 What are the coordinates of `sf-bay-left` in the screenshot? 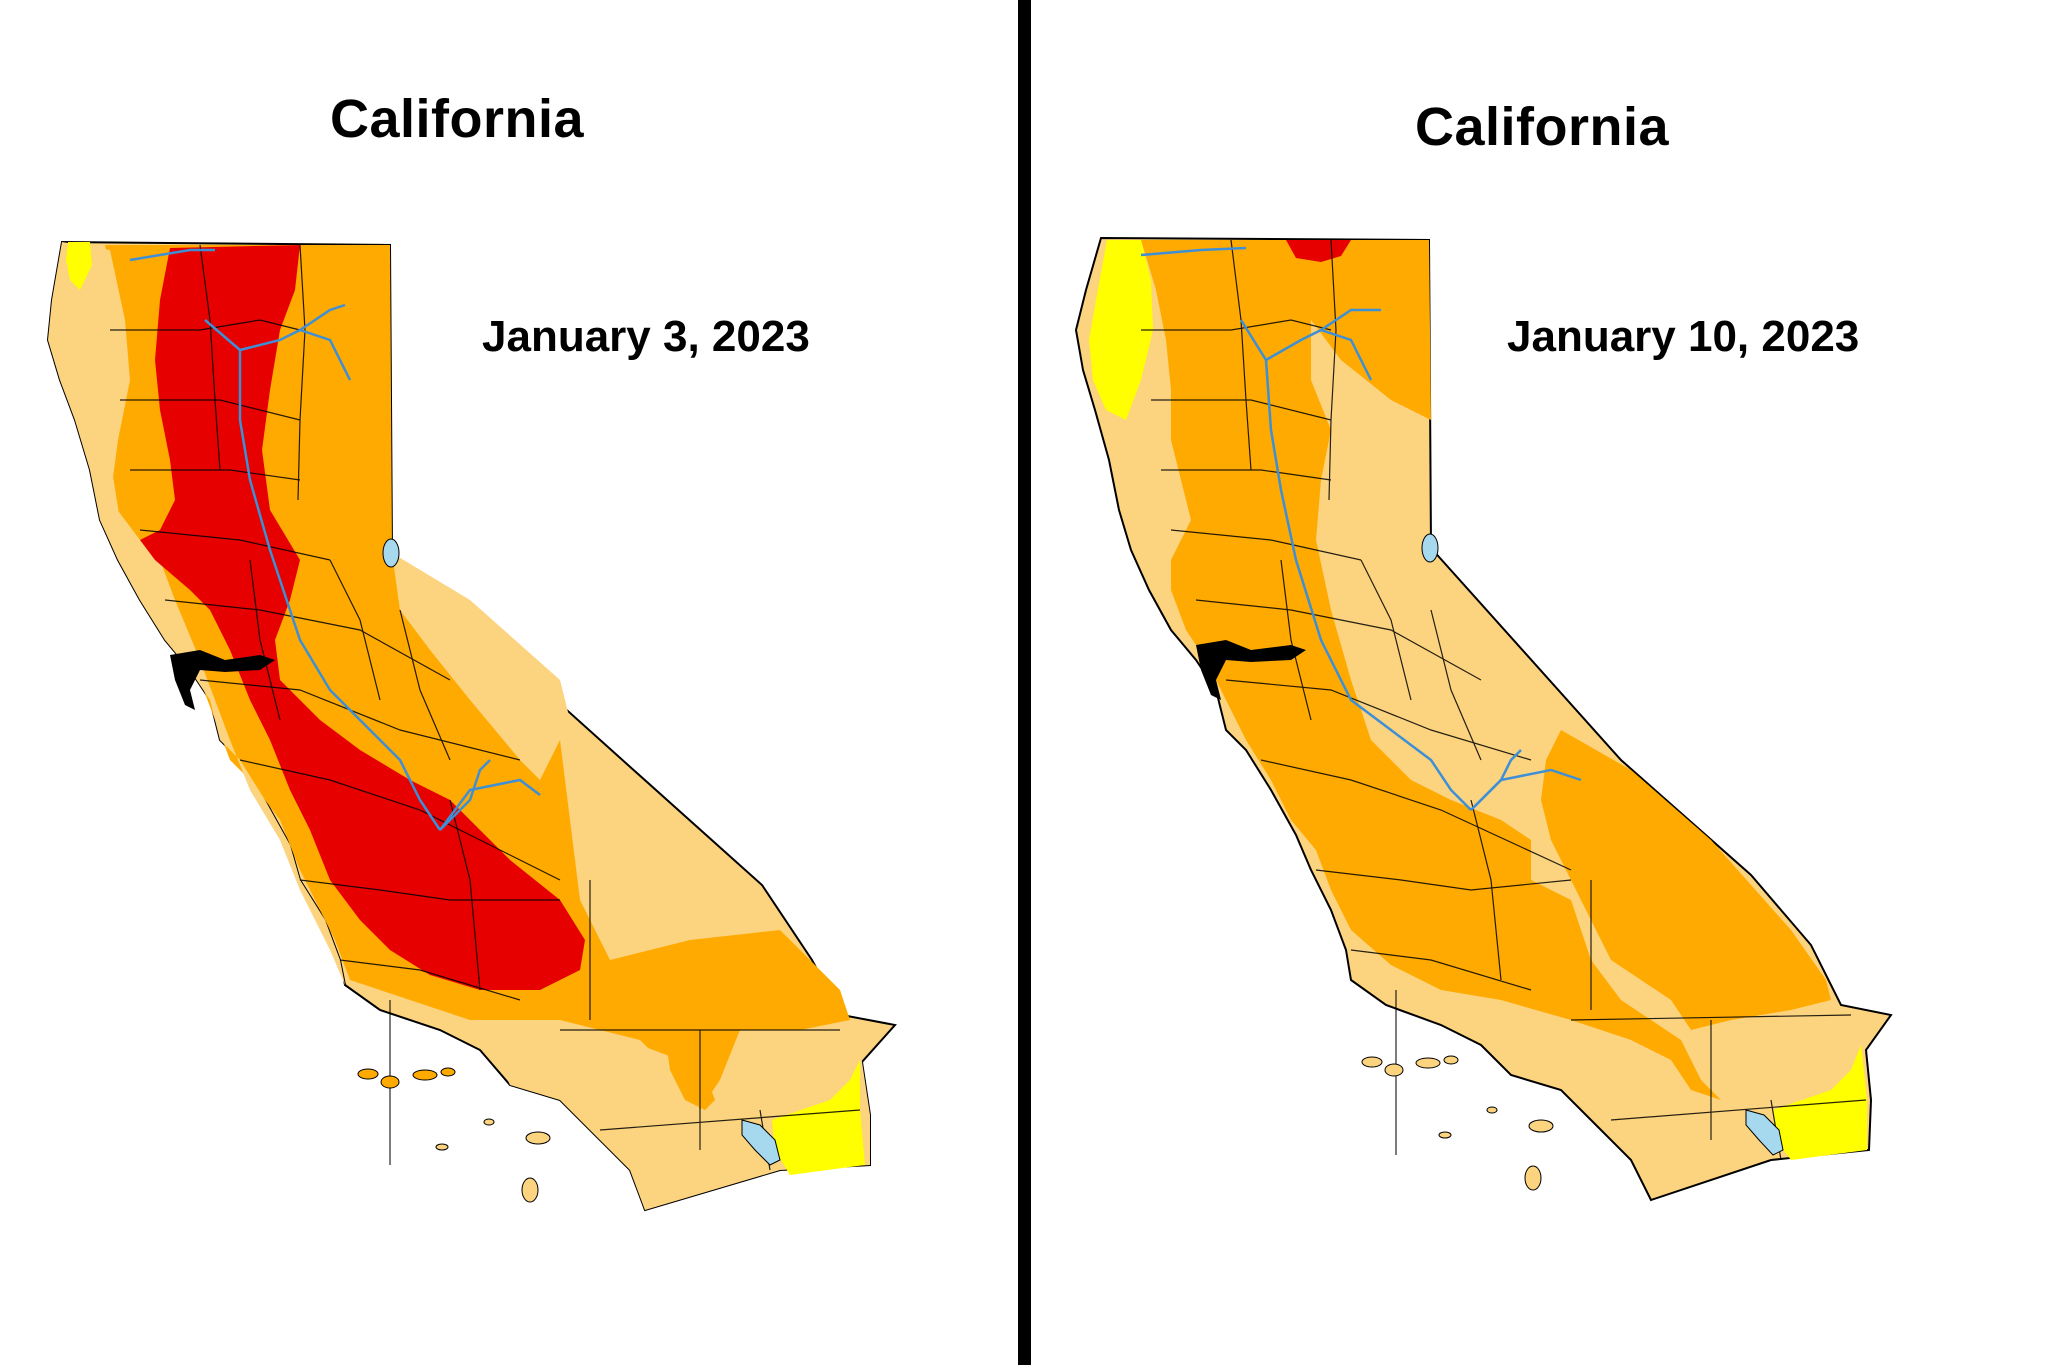 It's located at (222, 680).